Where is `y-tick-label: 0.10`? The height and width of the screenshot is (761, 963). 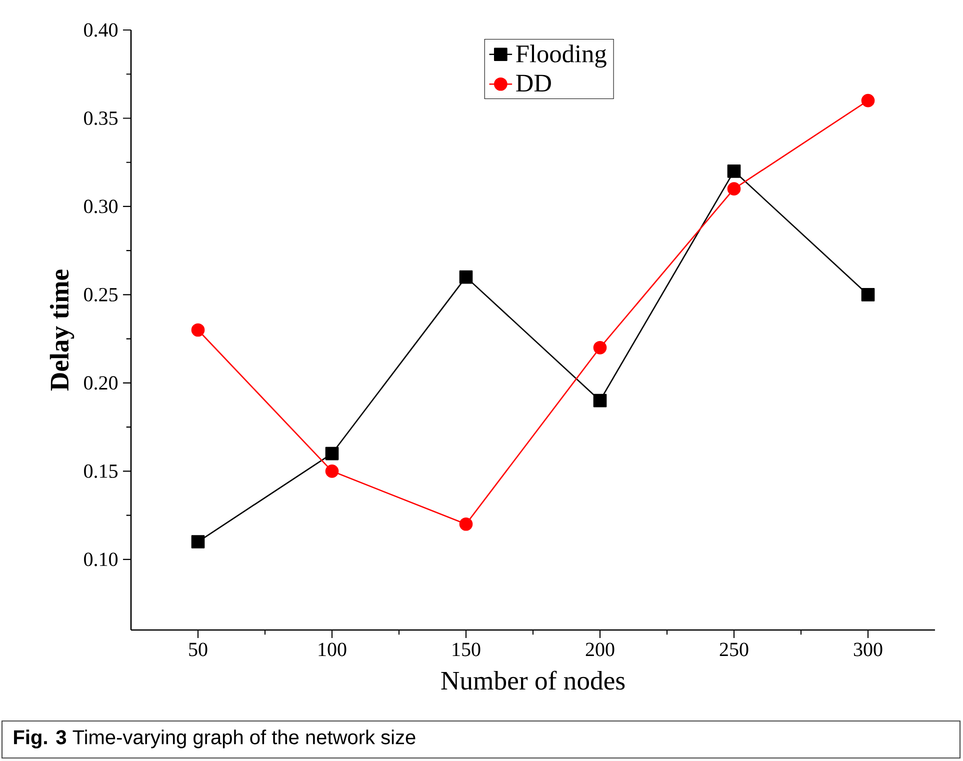
y-tick-label: 0.10 is located at coordinates (101, 559).